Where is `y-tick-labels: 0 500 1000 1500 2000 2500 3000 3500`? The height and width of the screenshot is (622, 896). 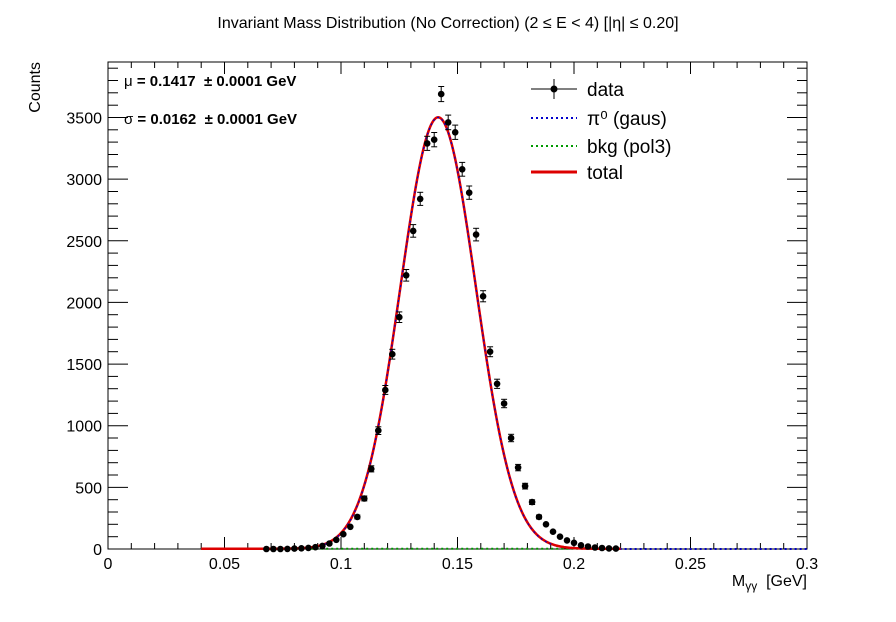
y-tick-labels: 0 500 1000 1500 2000 2500 3000 3500 is located at coordinates (84, 335).